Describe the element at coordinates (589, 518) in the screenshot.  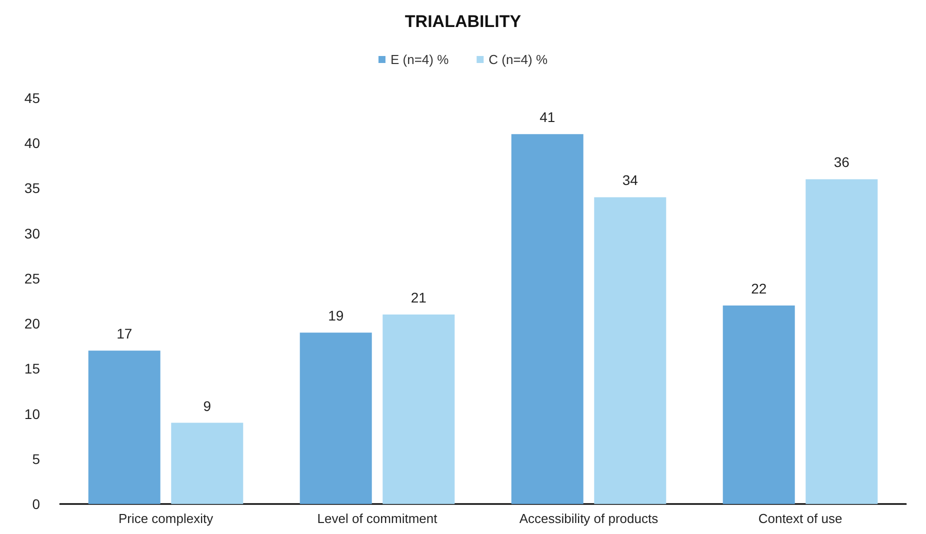
I see `x-tick-label: Accessibility of products` at that location.